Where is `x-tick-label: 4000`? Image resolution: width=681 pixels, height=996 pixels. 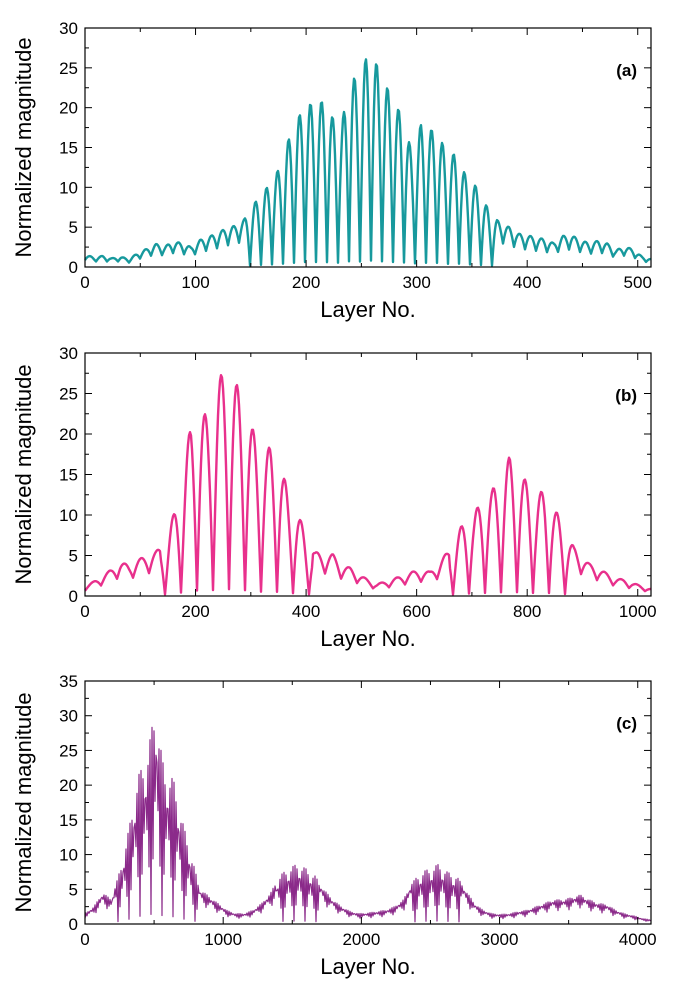 x-tick-label: 4000 is located at coordinates (638, 939).